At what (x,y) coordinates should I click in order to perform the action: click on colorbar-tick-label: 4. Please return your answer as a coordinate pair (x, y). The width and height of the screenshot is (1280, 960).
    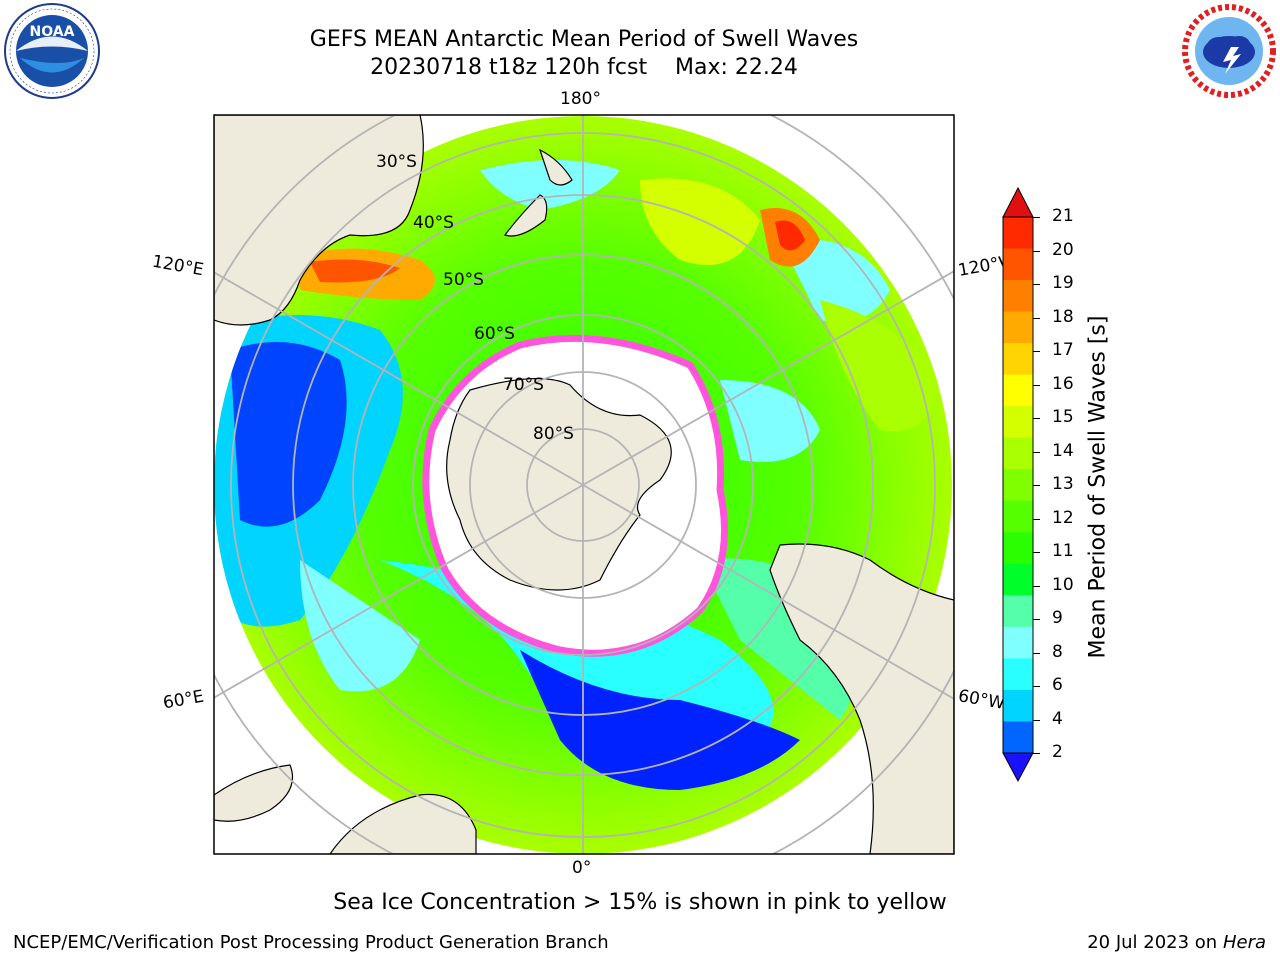
    Looking at the image, I should click on (1057, 718).